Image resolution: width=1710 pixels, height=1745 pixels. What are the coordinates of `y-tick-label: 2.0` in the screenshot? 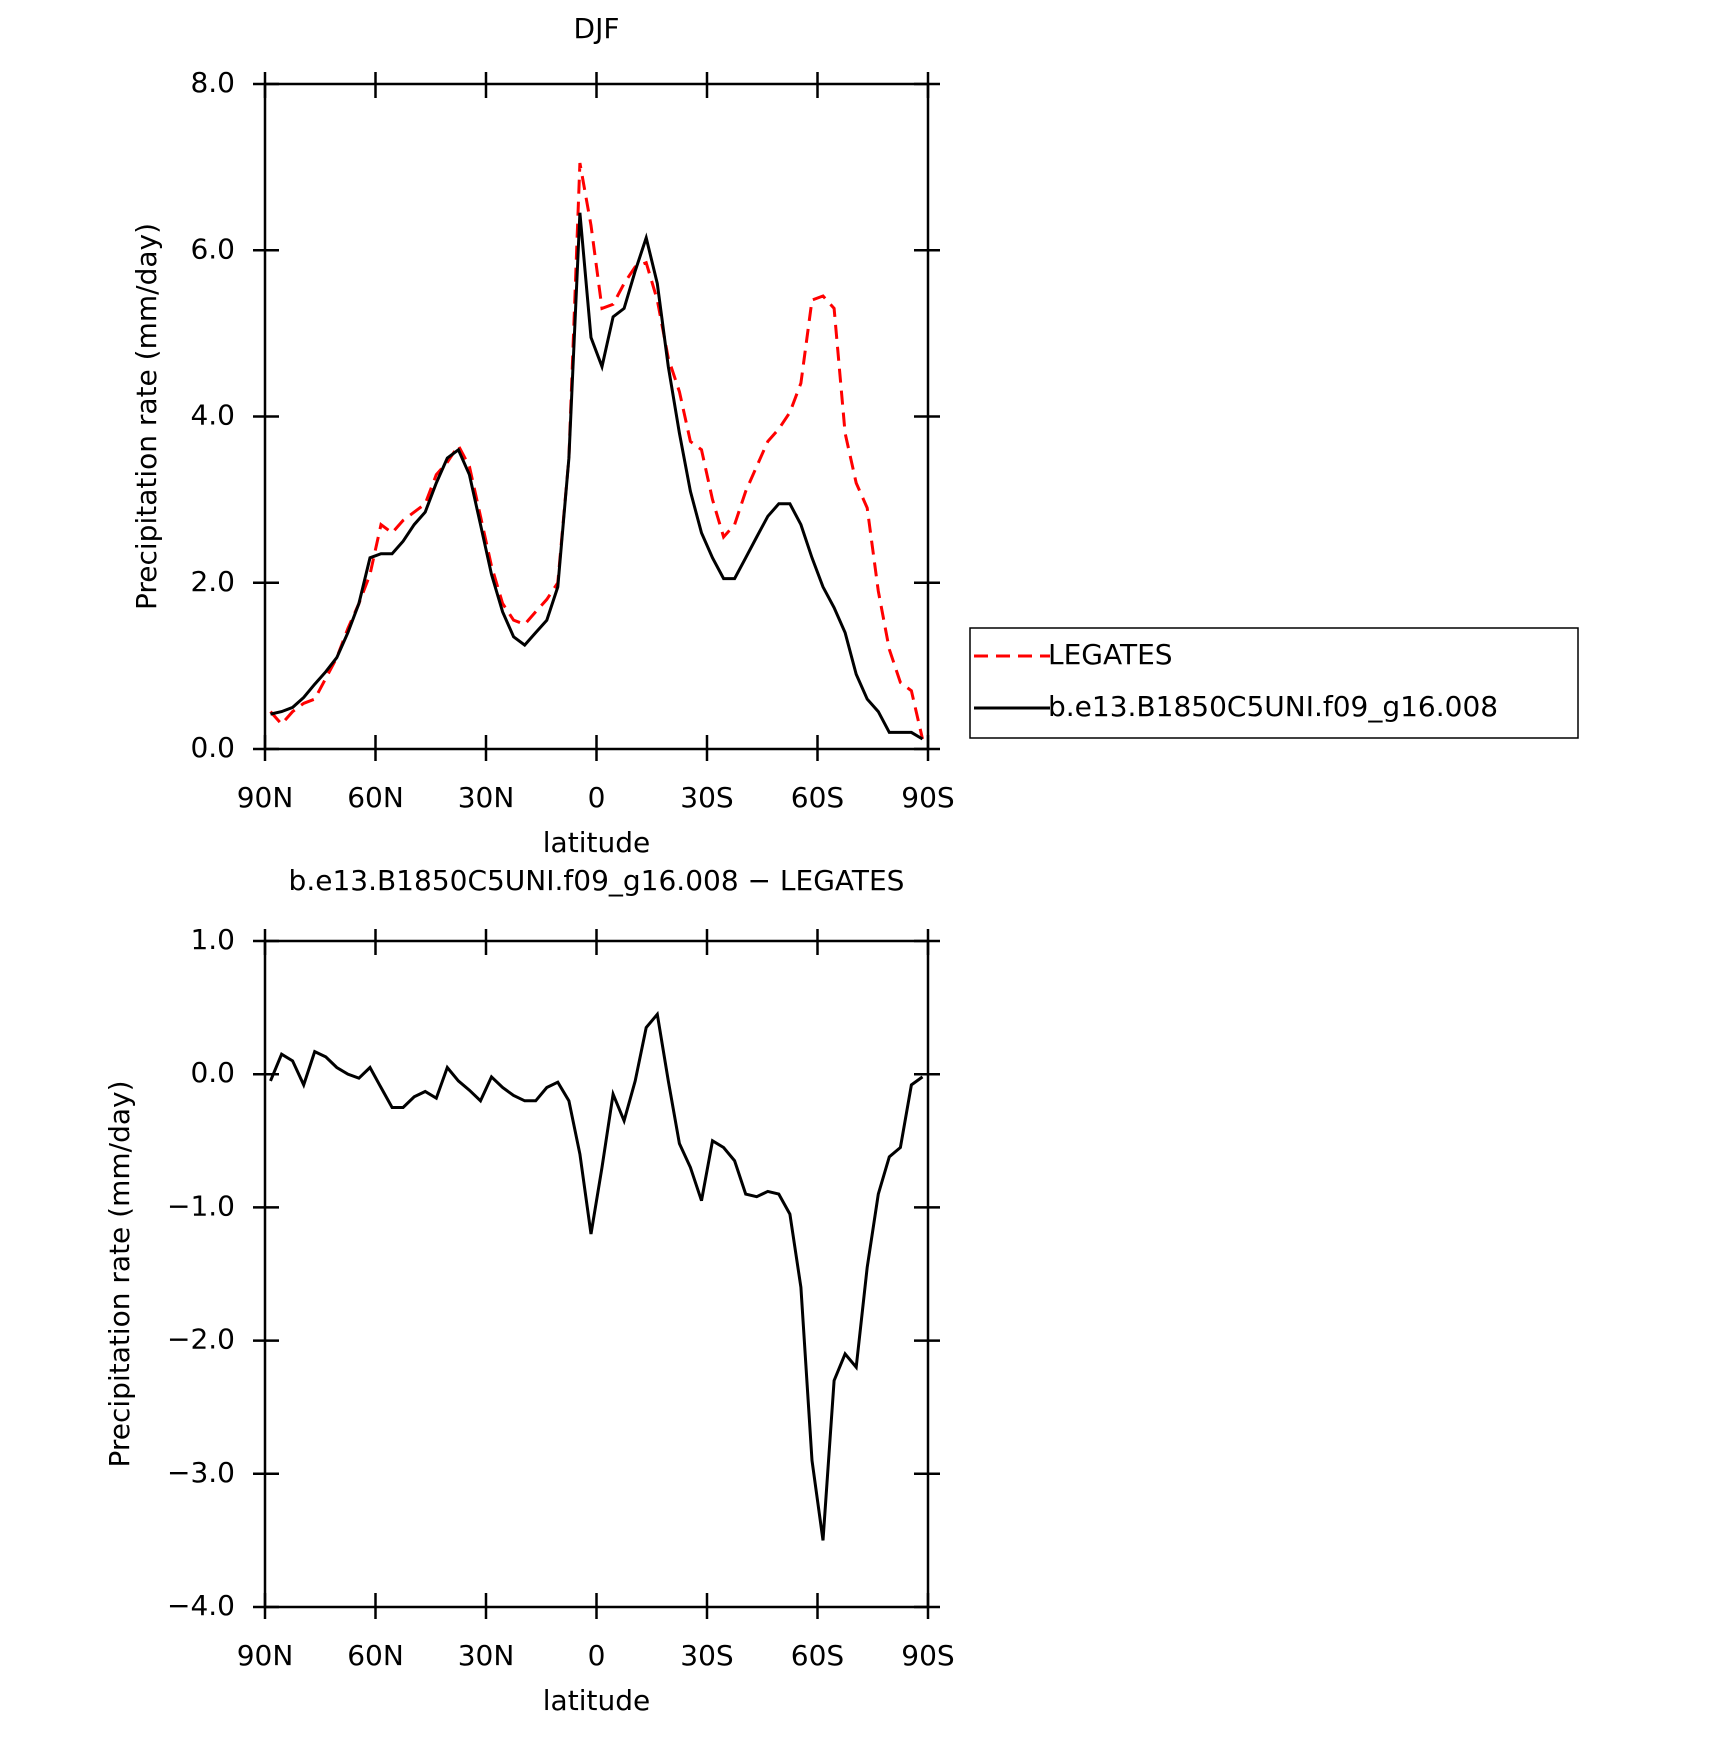 It's located at (212, 581).